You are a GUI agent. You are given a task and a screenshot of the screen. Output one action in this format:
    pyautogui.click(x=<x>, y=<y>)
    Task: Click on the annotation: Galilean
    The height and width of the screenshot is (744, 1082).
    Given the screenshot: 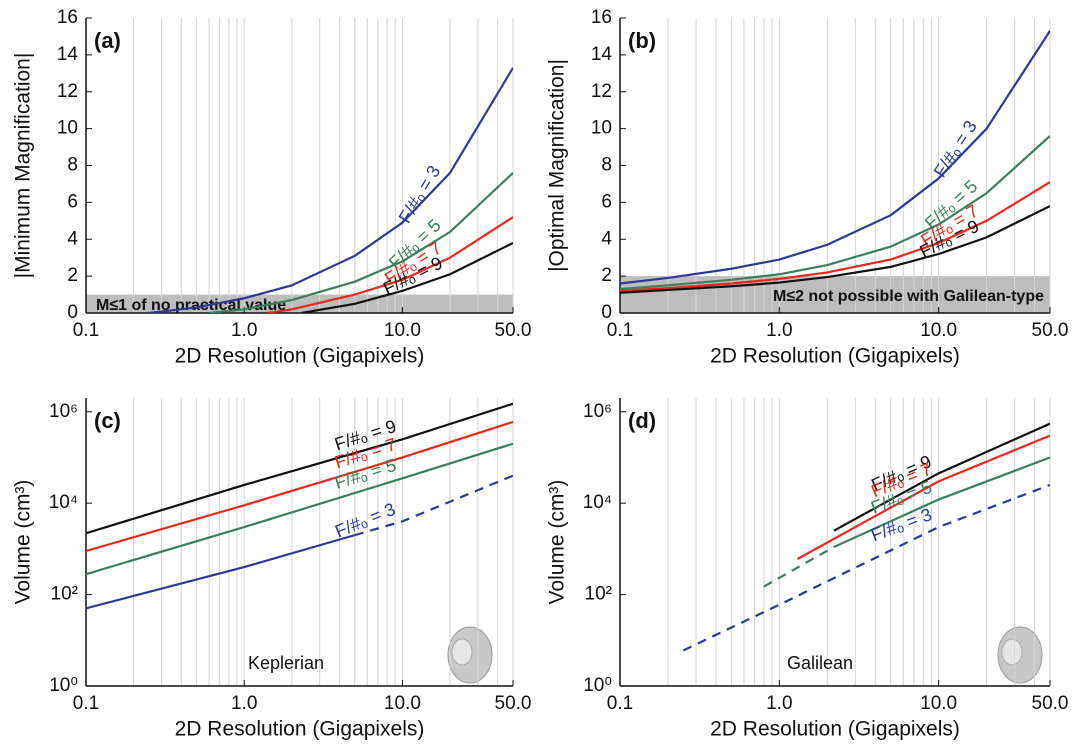 What is the action you would take?
    pyautogui.click(x=820, y=663)
    